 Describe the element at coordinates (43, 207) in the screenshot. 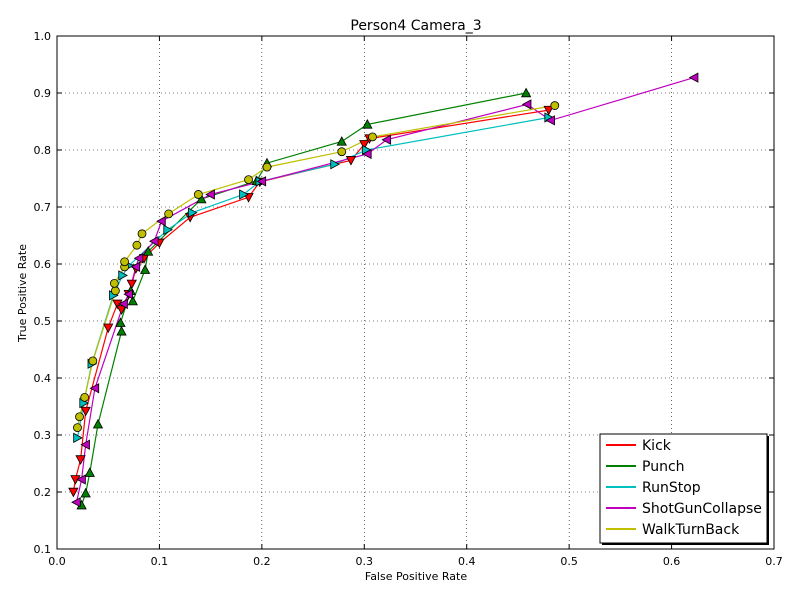

I see `y-tick-label: 0.7` at that location.